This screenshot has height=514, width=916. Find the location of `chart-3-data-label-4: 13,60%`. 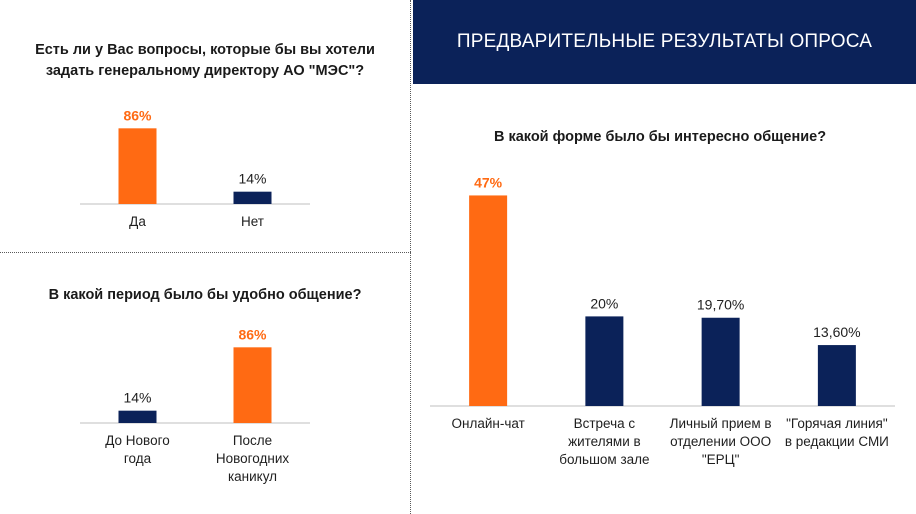

chart-3-data-label-4: 13,60% is located at coordinates (836, 332).